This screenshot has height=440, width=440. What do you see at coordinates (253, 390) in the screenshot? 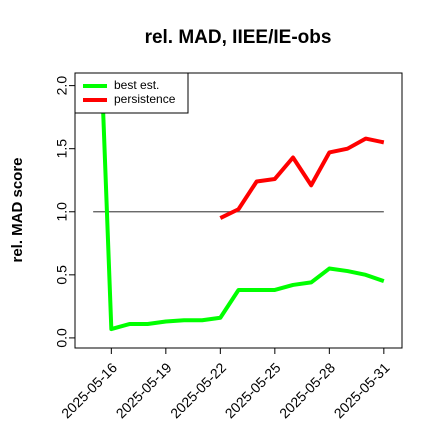
I see `x-tick-label: 2025-05-25` at bounding box center [253, 390].